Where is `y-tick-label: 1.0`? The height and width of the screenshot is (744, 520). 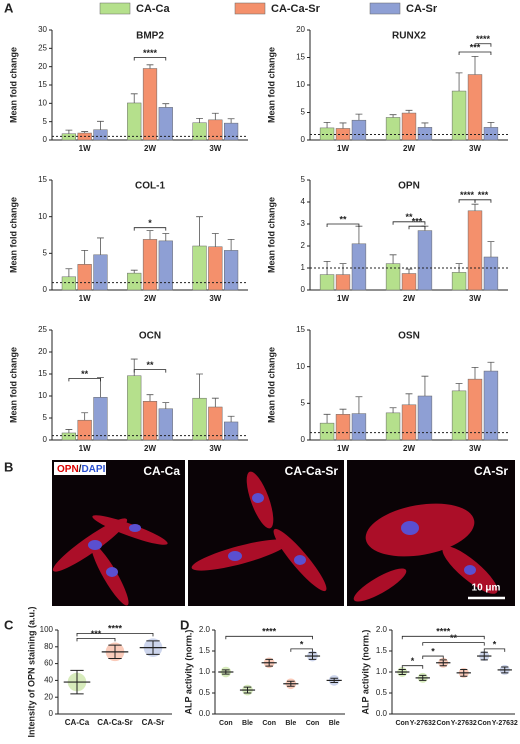
y-tick-label: 1.0 is located at coordinates (205, 671).